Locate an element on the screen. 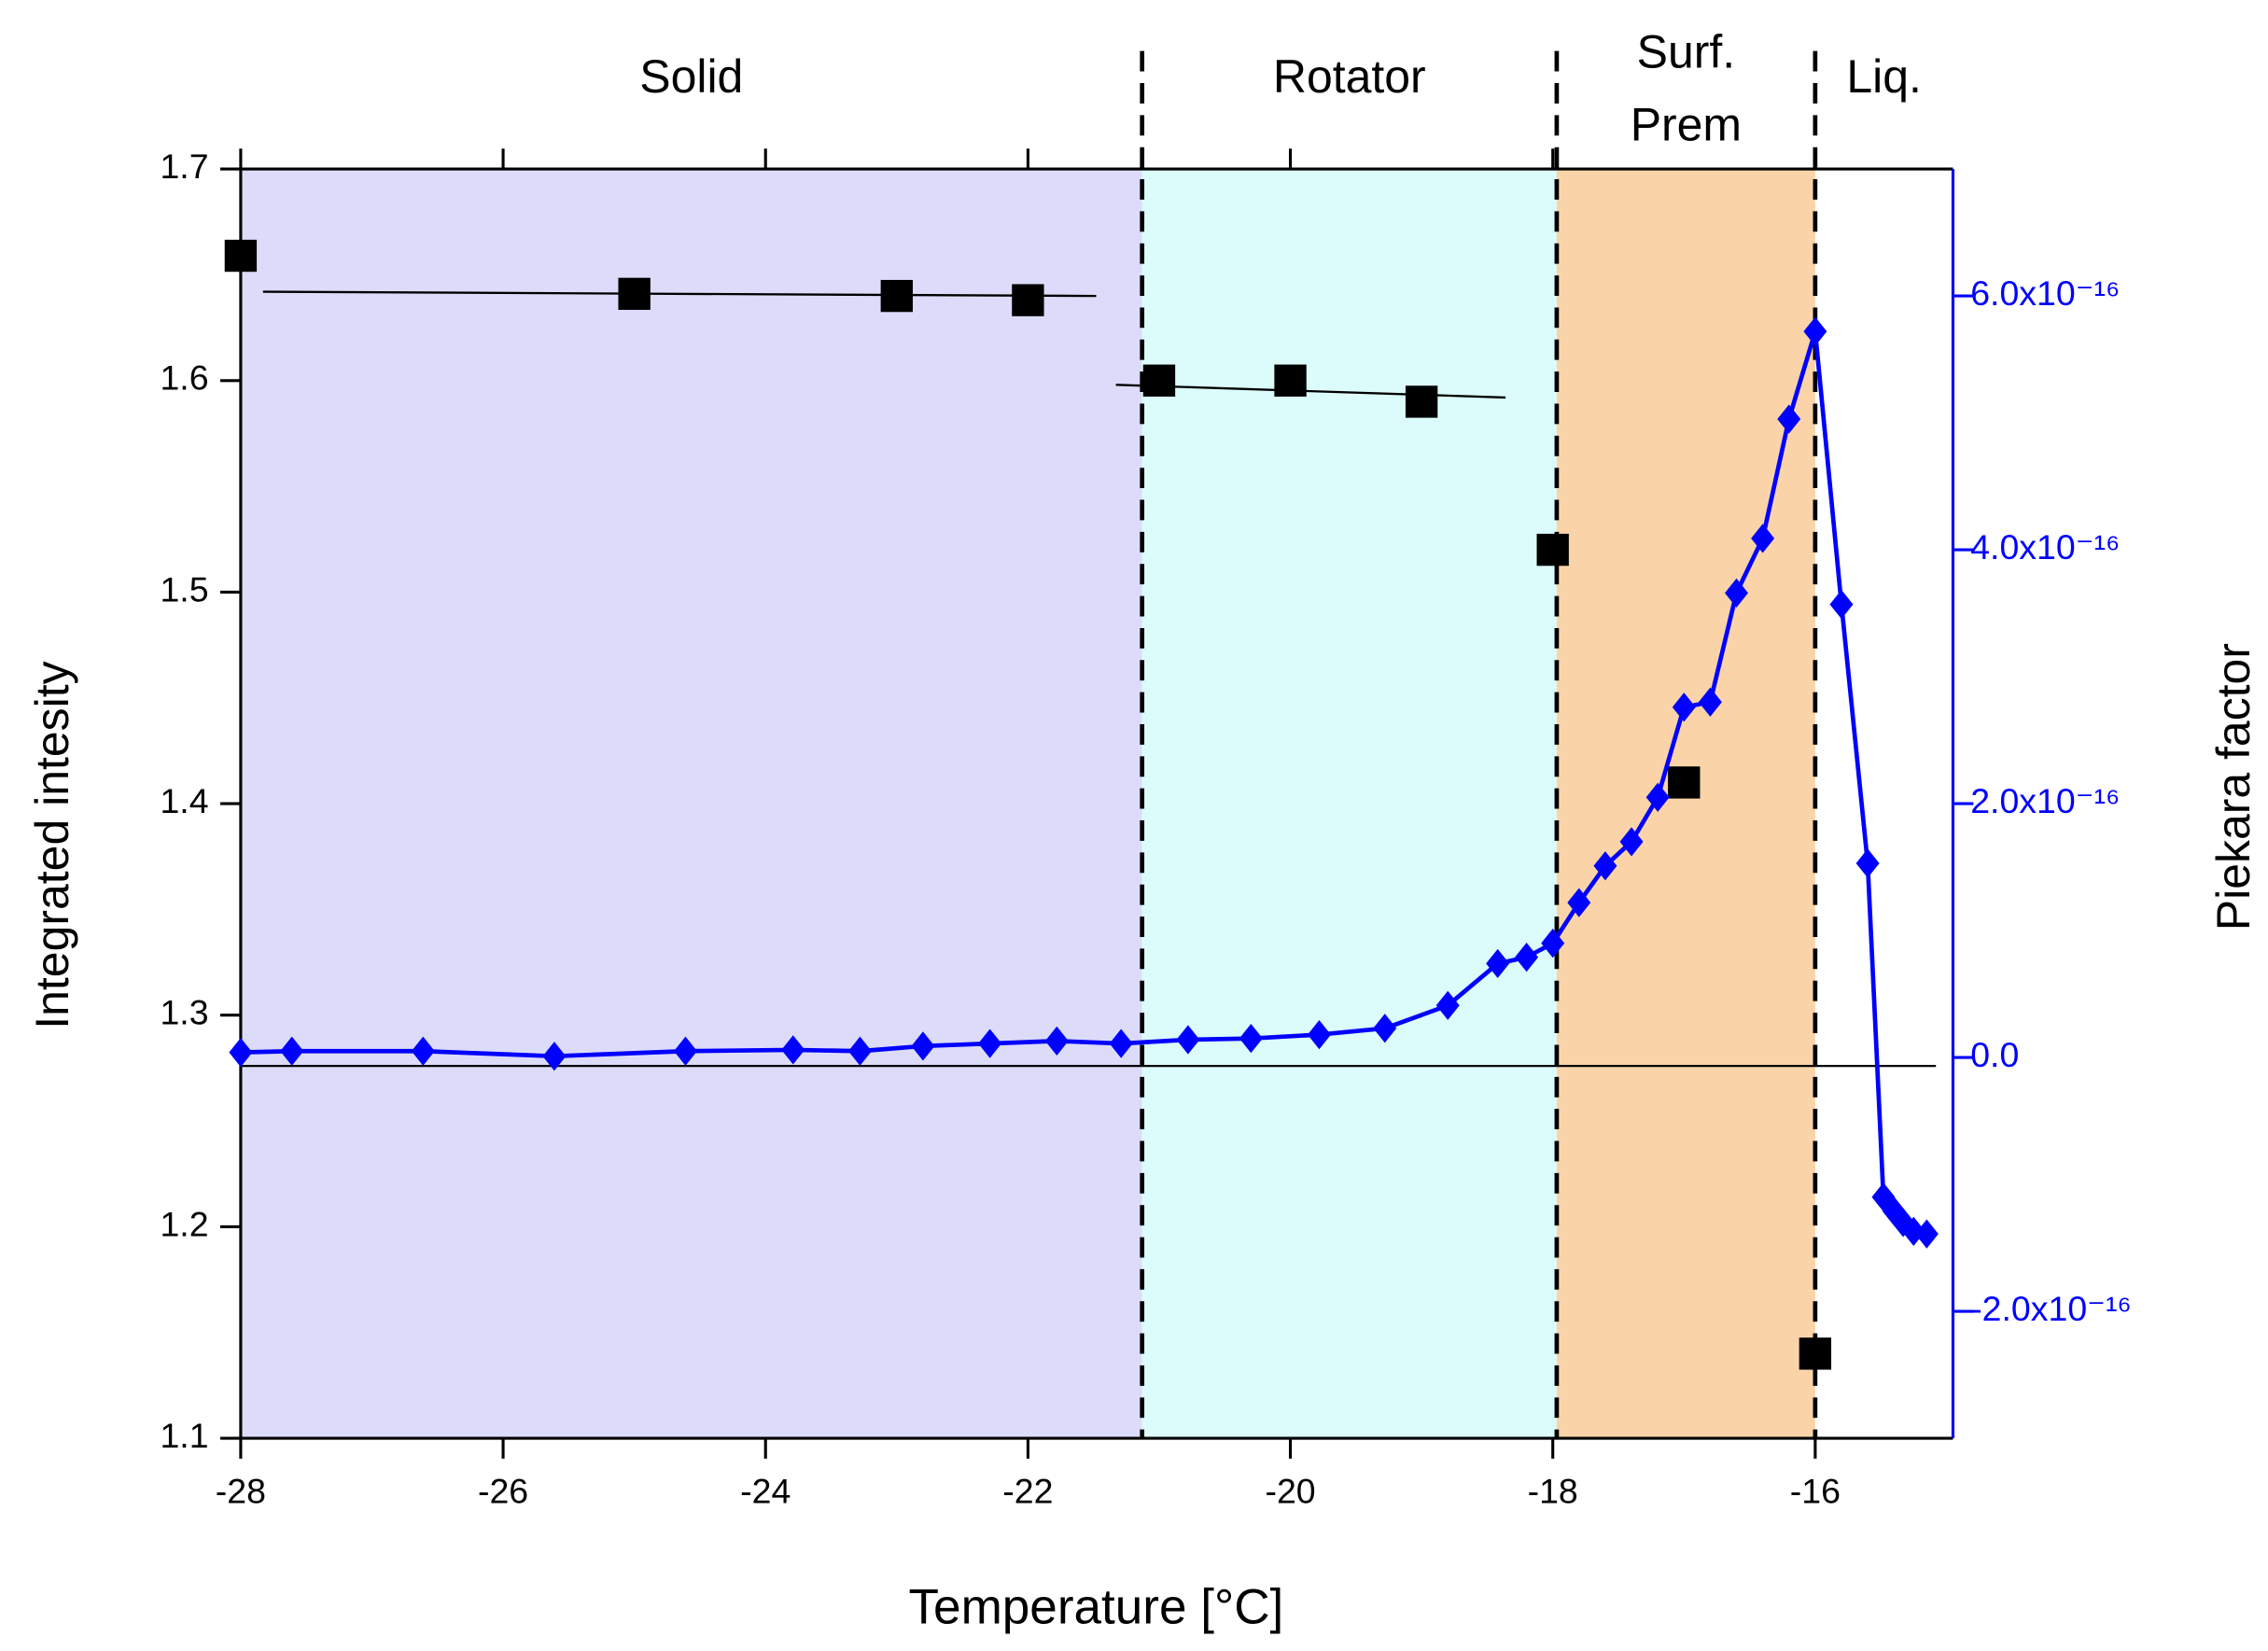 This screenshot has width=2268, height=1651. x-tick-label: -22 is located at coordinates (1027, 1490).